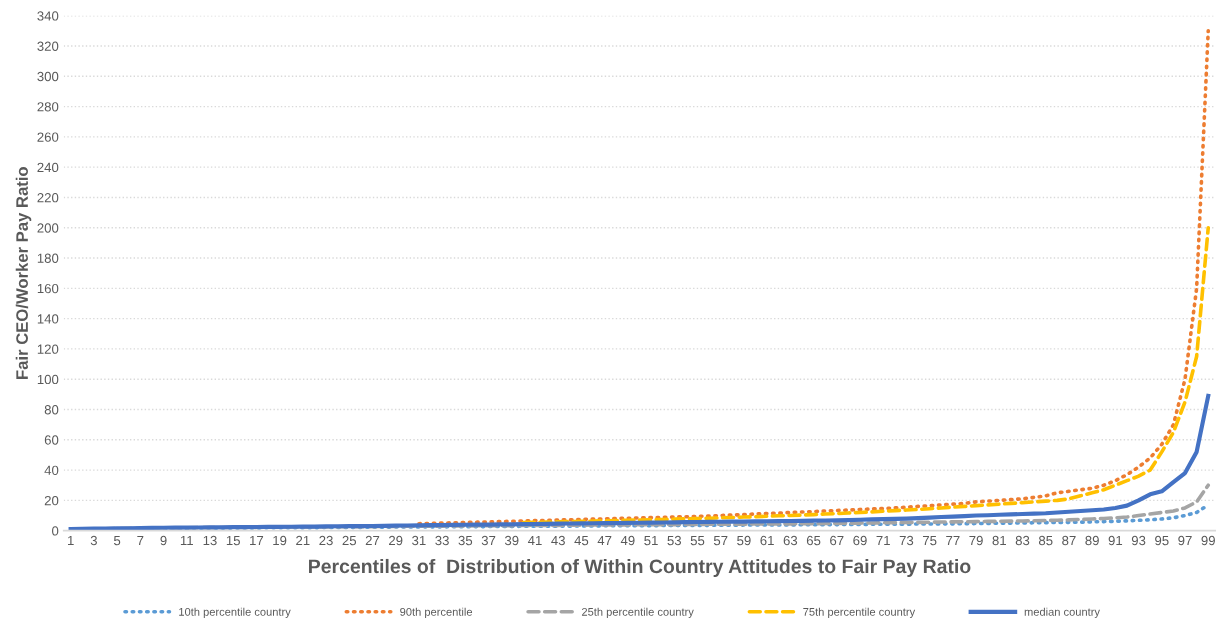  Describe the element at coordinates (48, 167) in the screenshot. I see `y-tick-label: 240` at that location.